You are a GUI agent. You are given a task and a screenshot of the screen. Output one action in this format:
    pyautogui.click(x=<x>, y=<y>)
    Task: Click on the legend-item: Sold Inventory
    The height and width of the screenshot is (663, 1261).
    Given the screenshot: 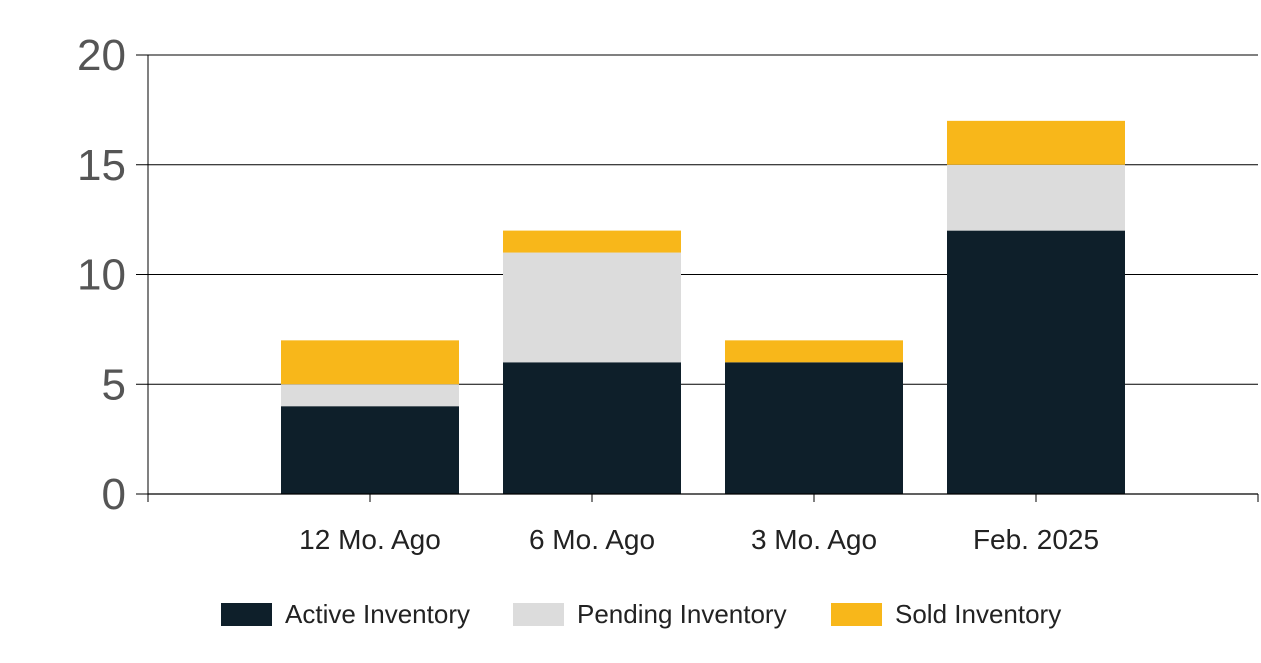 What is the action you would take?
    pyautogui.click(x=946, y=614)
    